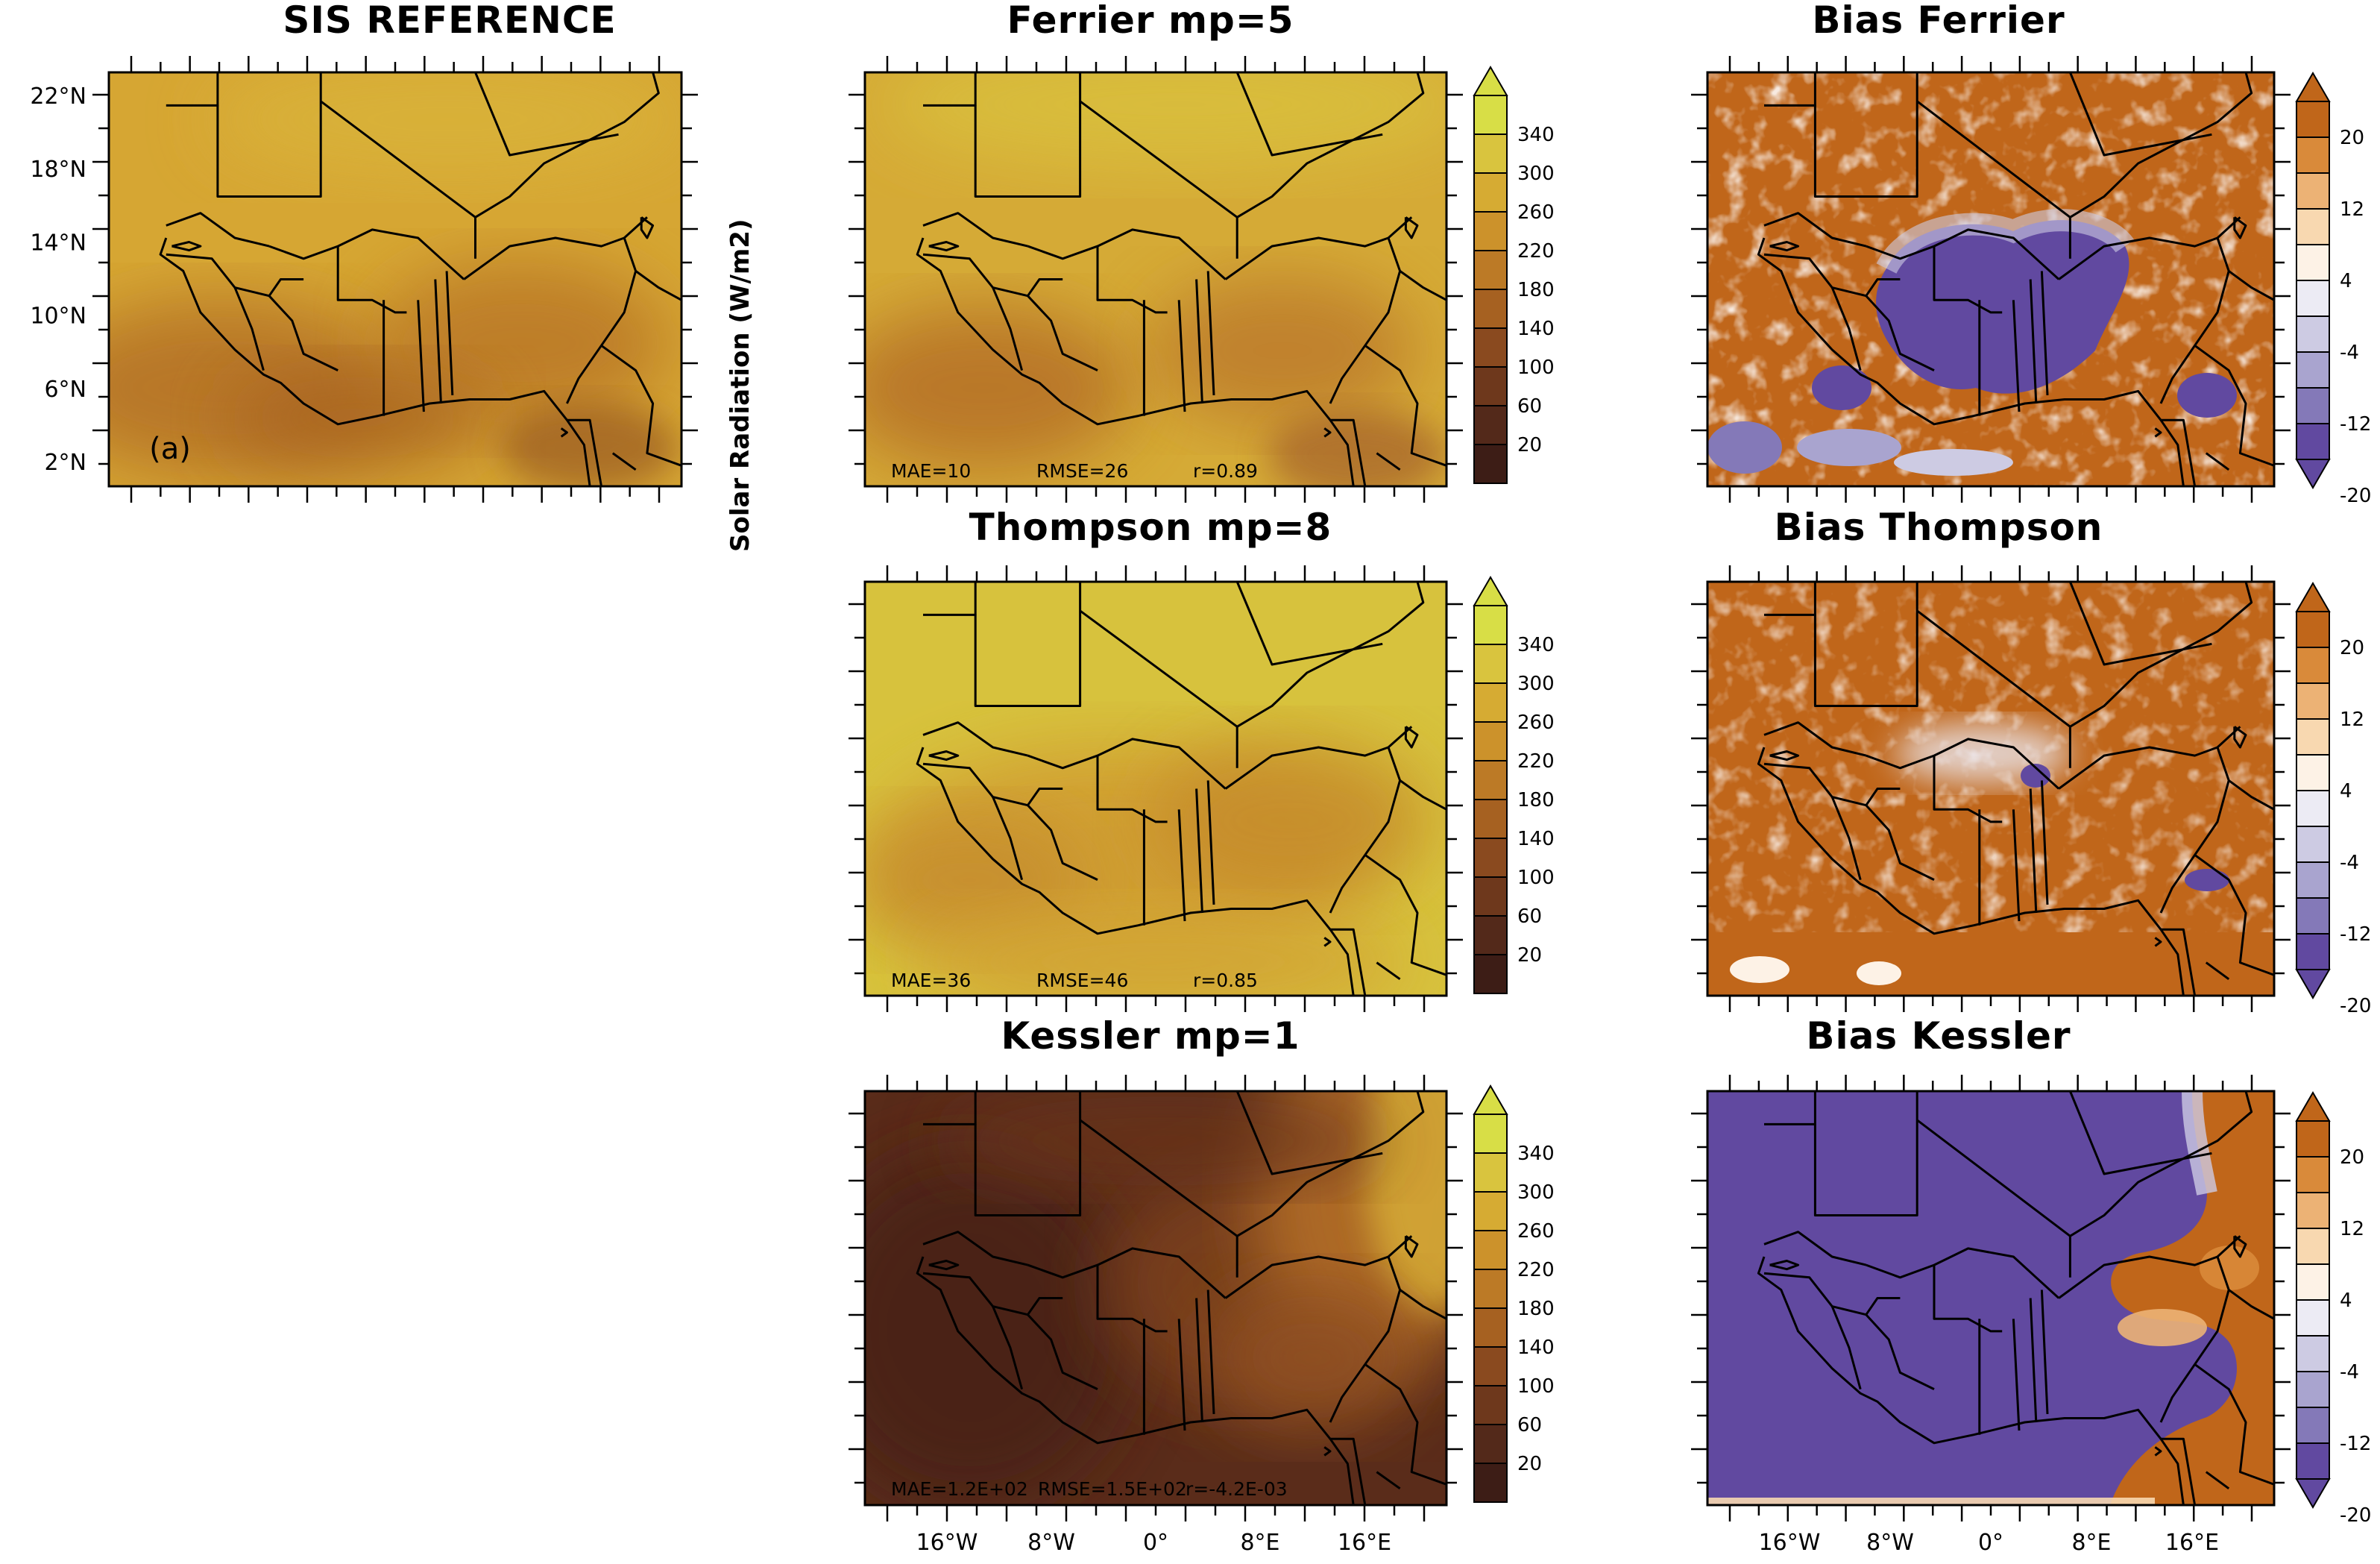 The width and height of the screenshot is (2380, 1564). Describe the element at coordinates (1536, 1231) in the screenshot. I see `colorbar-label: 260` at that location.